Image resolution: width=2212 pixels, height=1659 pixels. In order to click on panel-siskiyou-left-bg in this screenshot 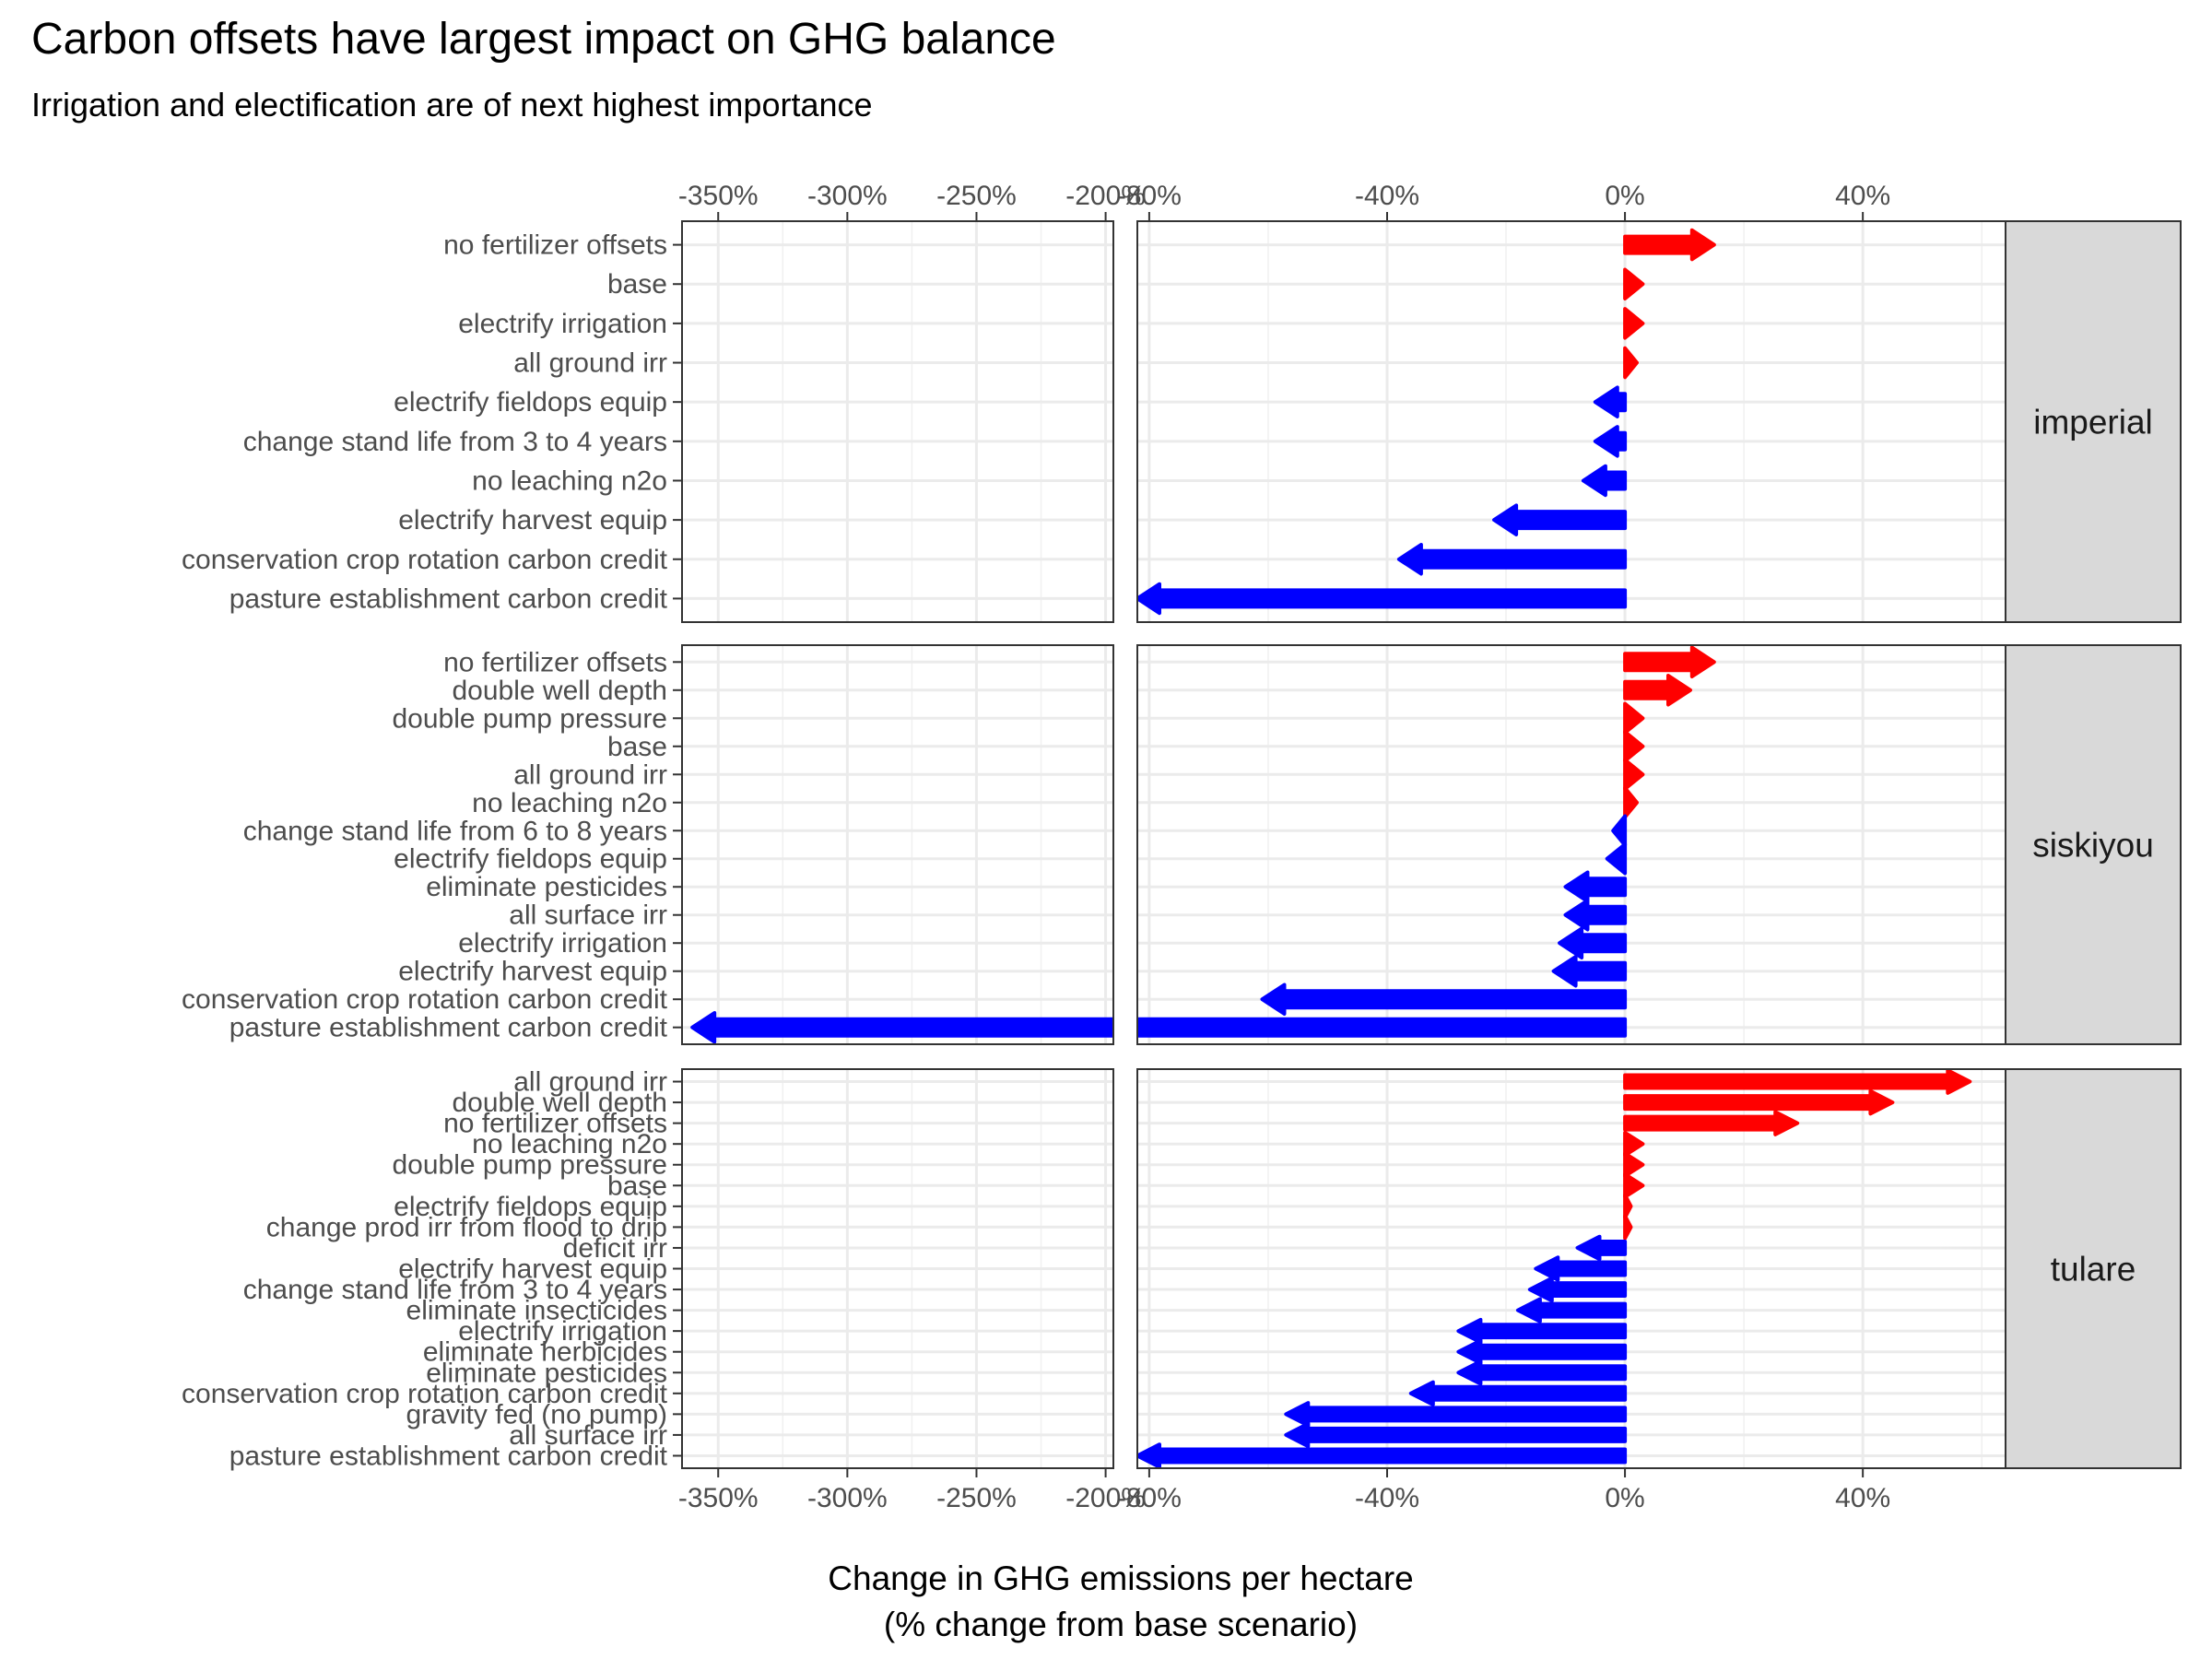, I will do `click(897, 844)`.